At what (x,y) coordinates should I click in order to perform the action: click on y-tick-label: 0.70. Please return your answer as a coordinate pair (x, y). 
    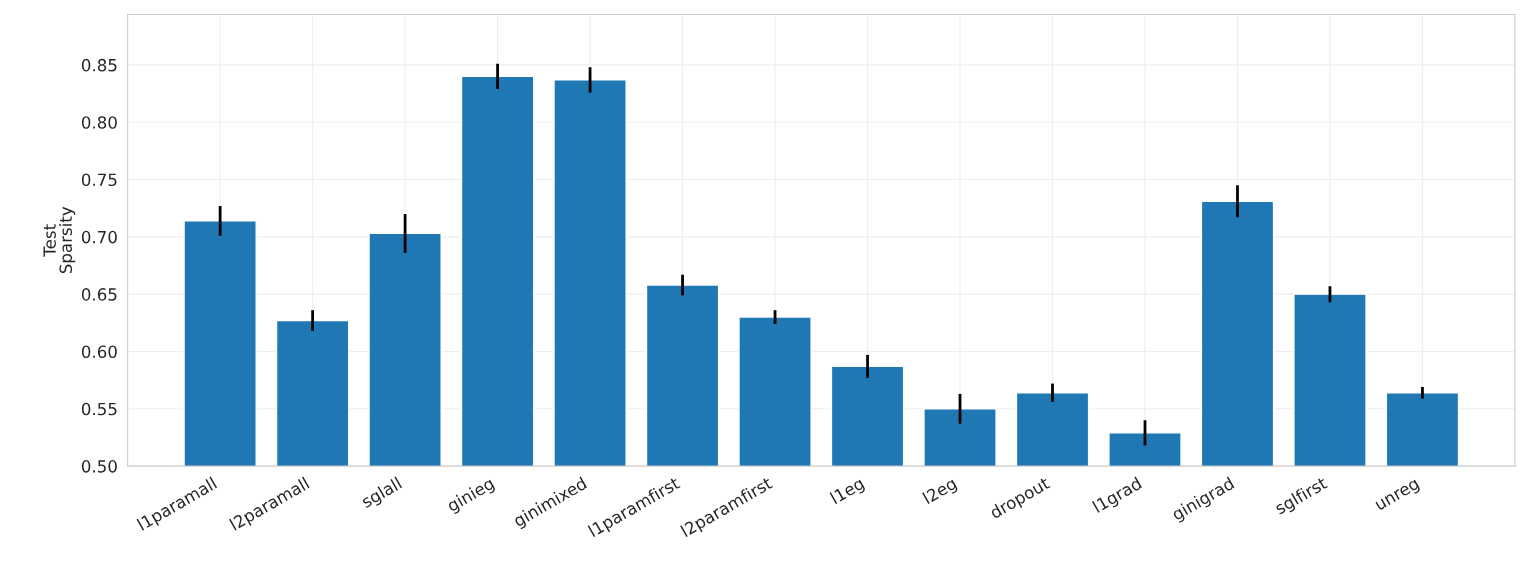
    Looking at the image, I should click on (99, 237).